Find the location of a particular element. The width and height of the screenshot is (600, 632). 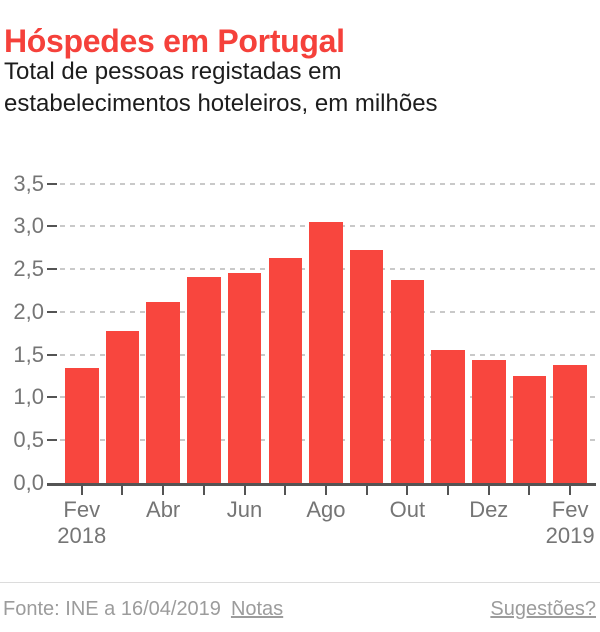

bar-nov is located at coordinates (448, 416).